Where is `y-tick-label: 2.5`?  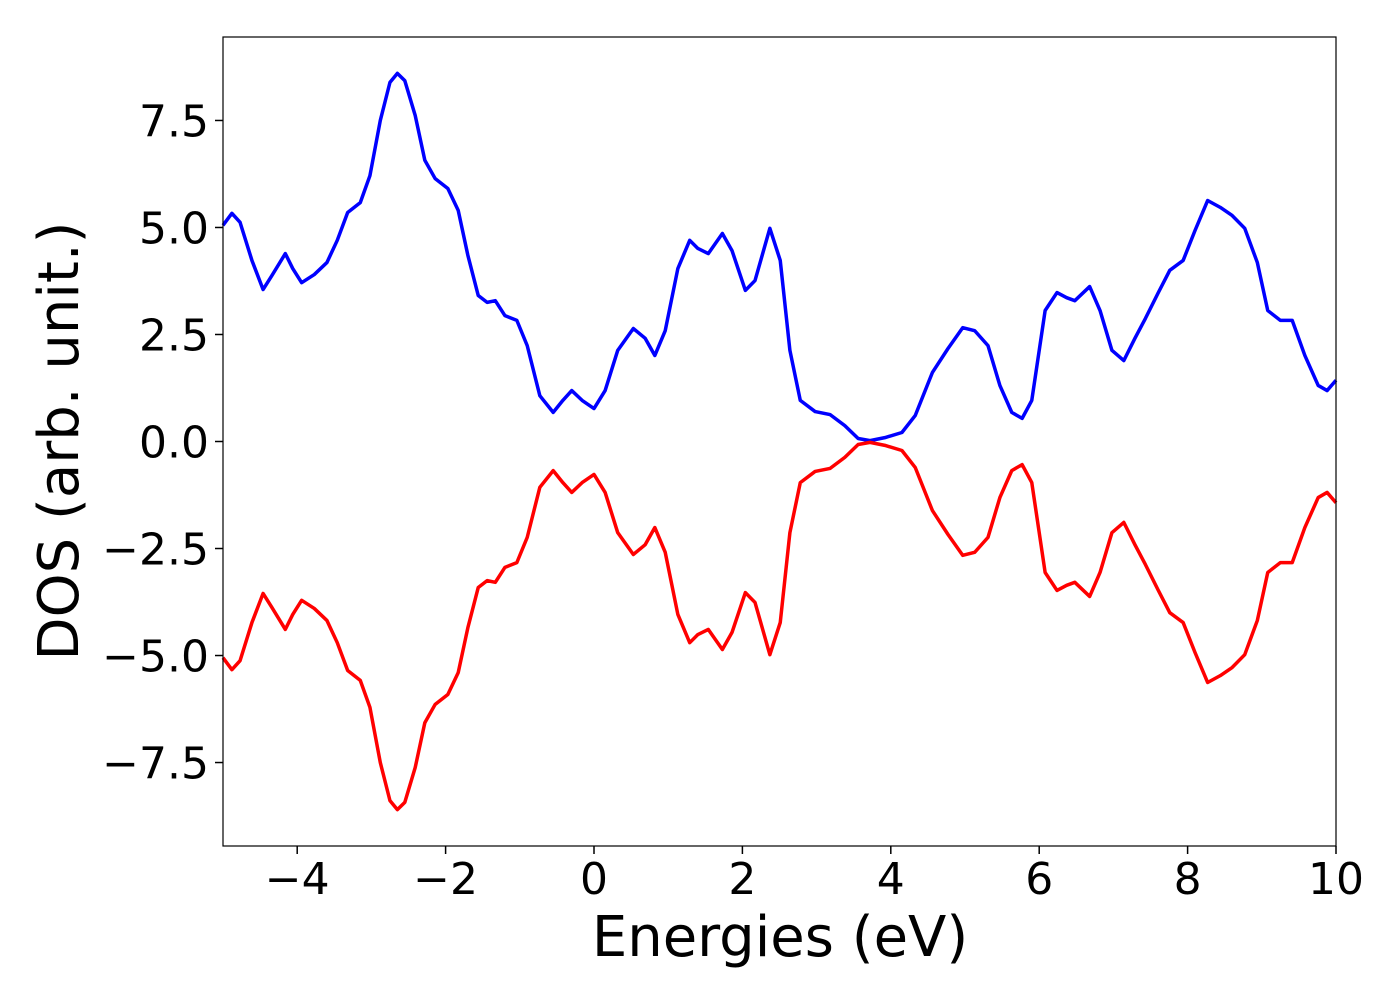 y-tick-label: 2.5 is located at coordinates (174, 335).